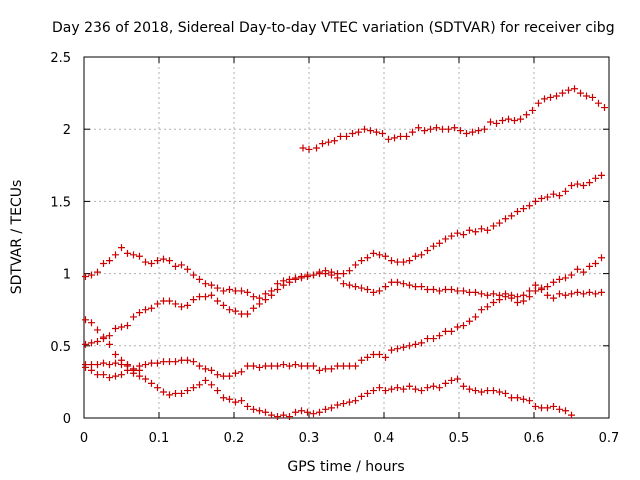  I want to click on y-tick-label: 0, so click(67, 419).